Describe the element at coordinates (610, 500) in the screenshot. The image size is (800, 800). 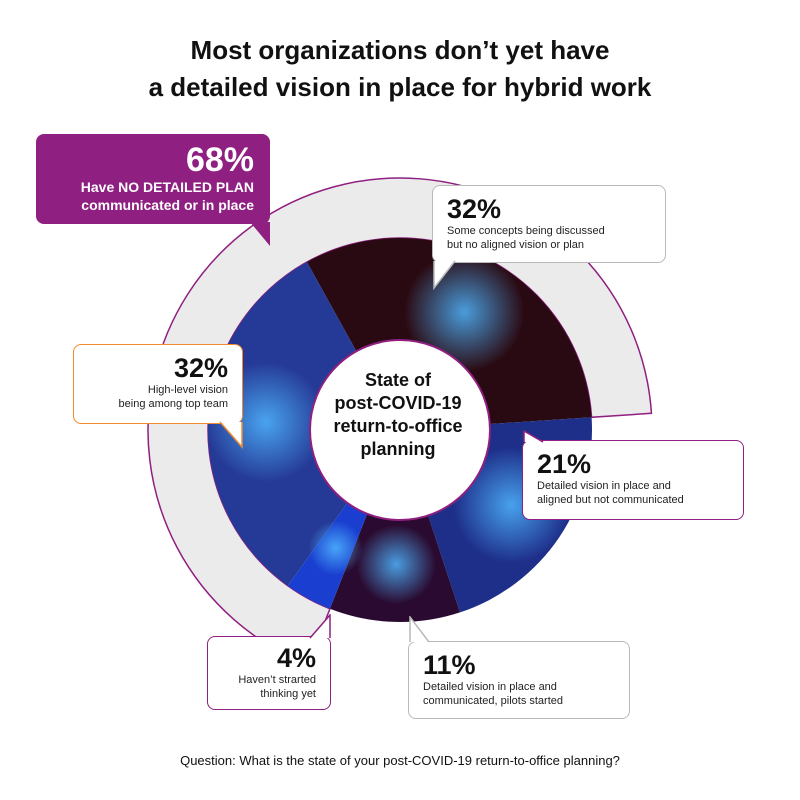
I see `callout-aligned-line-2: aligned but not communicated` at that location.